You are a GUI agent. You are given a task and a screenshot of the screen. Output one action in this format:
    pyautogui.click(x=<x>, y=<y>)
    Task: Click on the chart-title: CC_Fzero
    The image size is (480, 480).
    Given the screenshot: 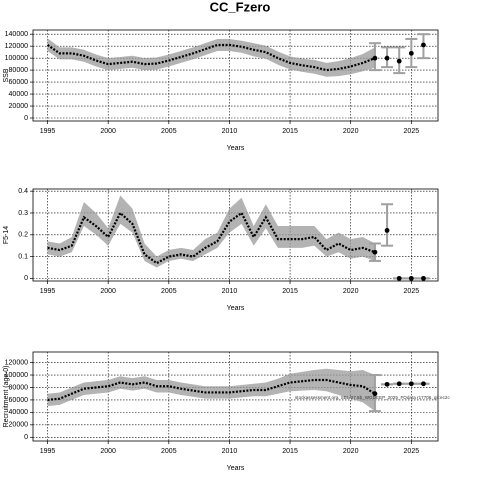 What is the action you would take?
    pyautogui.click(x=240, y=7)
    